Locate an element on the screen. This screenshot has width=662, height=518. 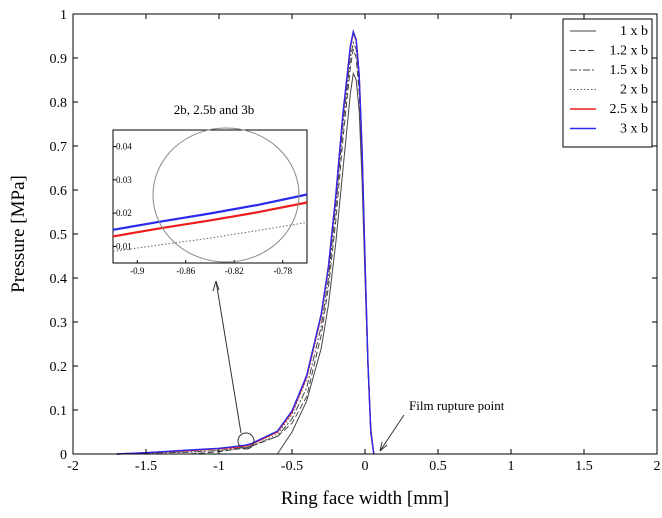
legend-label-4: 2 x b is located at coordinates (634, 90).